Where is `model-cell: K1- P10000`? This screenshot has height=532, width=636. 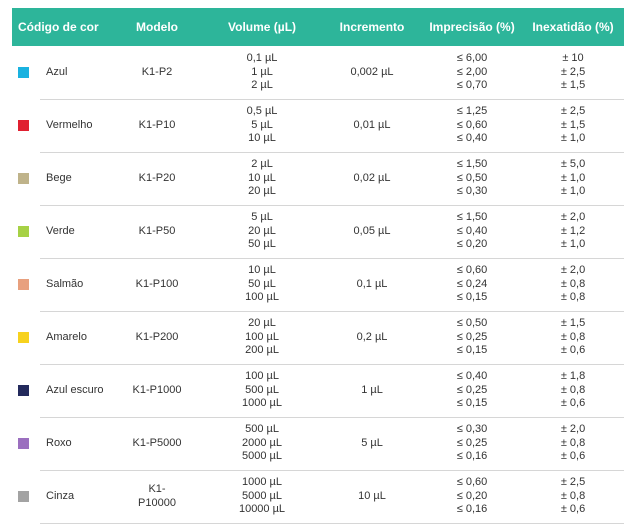
model-cell: K1- P10000 is located at coordinates (157, 497).